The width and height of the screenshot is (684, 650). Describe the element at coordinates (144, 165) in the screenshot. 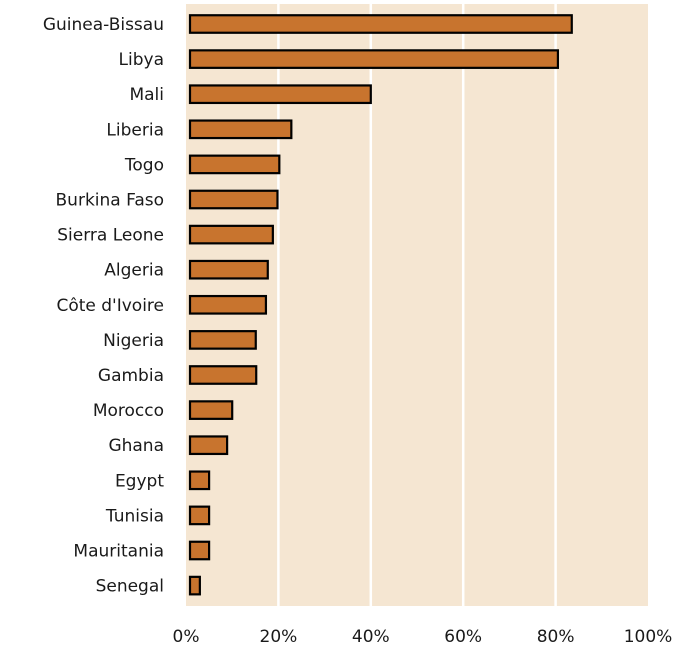

I see `category-label: Togo` at that location.